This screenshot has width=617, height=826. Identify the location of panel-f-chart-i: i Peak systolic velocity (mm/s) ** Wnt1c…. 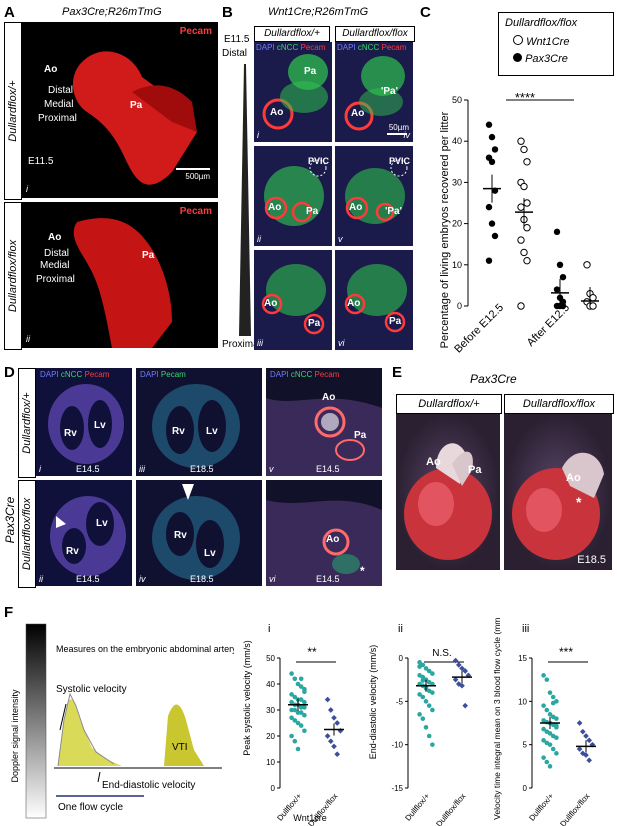
(293, 724).